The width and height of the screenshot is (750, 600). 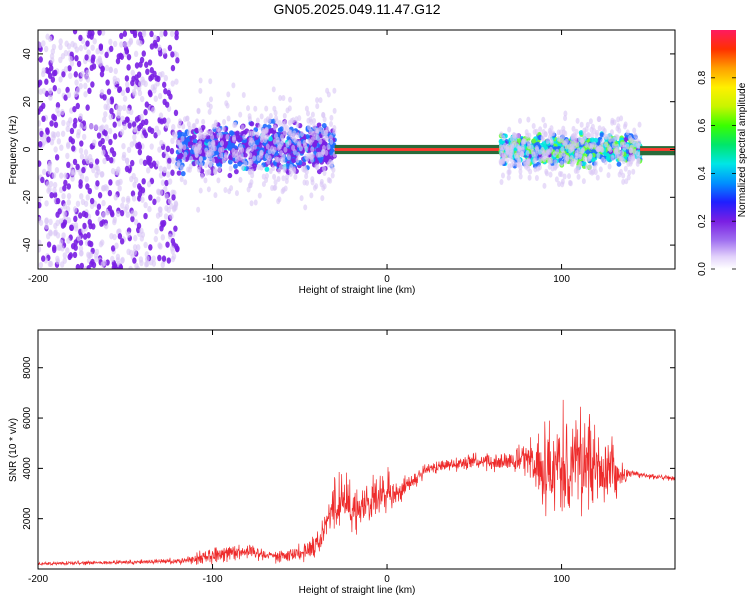 I want to click on colorbar-tick-label: 0.6, so click(x=702, y=125).